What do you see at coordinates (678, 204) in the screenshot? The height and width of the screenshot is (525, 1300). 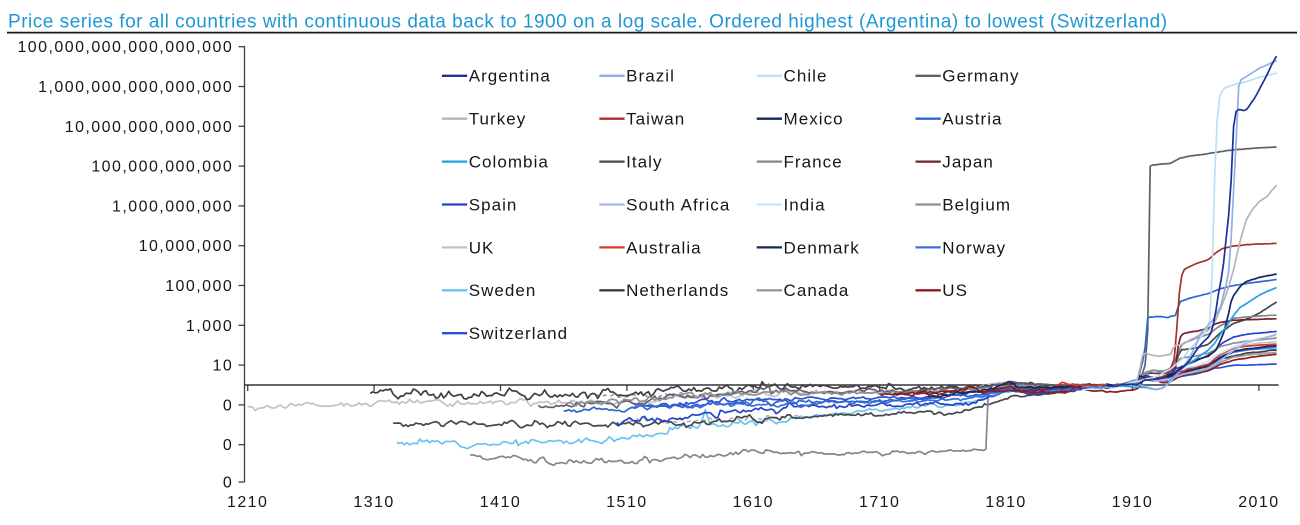 I see `svg-text: South Africa` at bounding box center [678, 204].